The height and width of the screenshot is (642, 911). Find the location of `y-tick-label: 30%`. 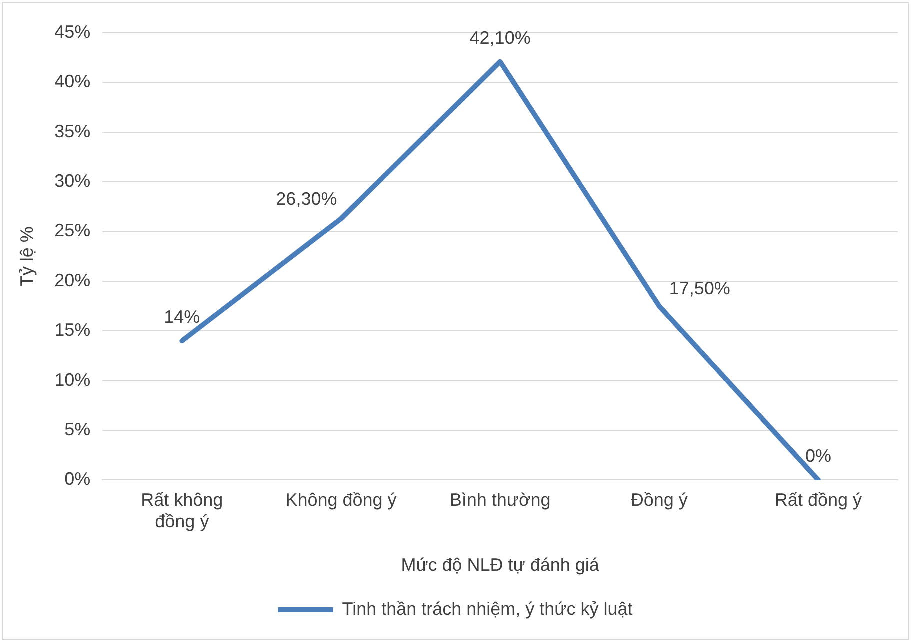

y-tick-label: 30% is located at coordinates (72, 181).